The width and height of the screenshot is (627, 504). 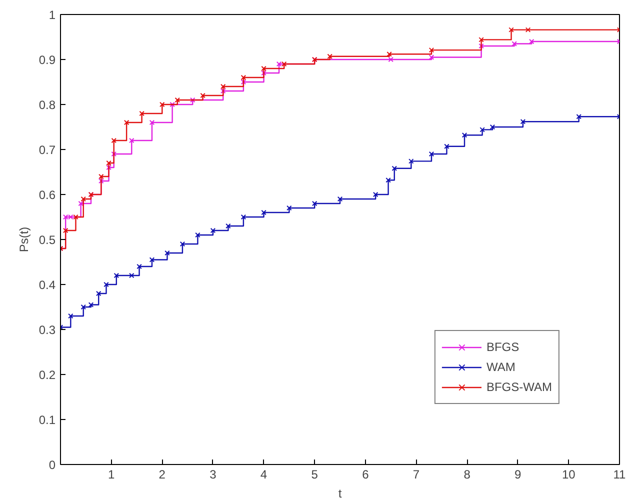 I want to click on y-axis-title: Ps(t), so click(x=23, y=239).